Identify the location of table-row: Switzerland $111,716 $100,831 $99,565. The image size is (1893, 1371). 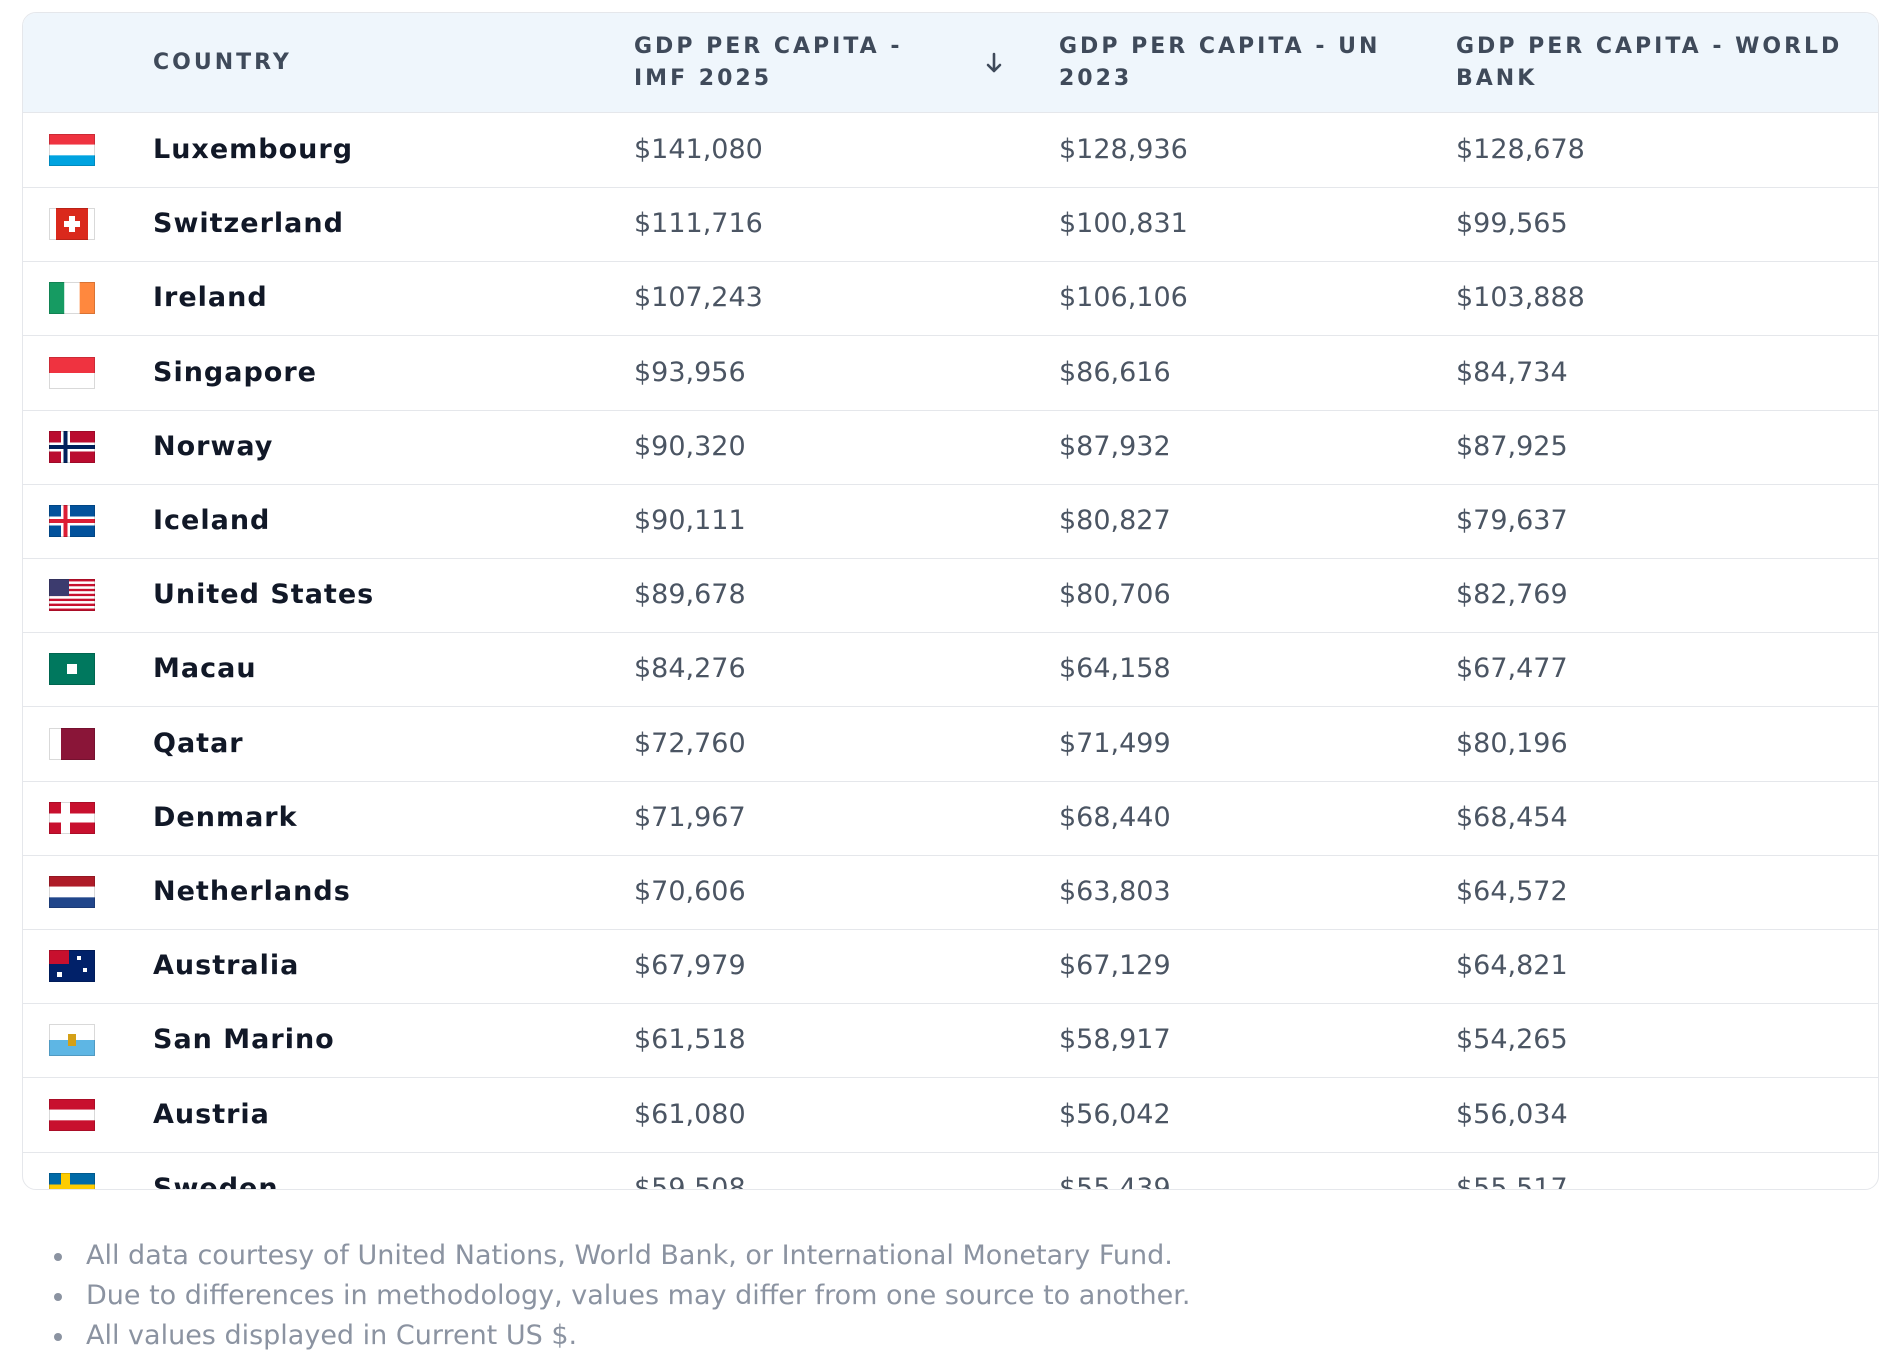
(950, 225).